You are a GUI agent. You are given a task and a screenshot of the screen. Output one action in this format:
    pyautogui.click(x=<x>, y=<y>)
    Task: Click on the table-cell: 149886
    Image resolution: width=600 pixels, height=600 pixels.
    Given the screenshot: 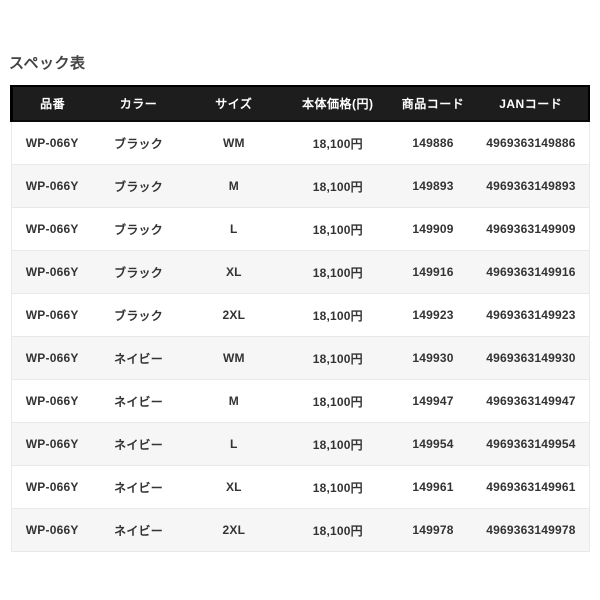 What is the action you would take?
    pyautogui.click(x=433, y=143)
    